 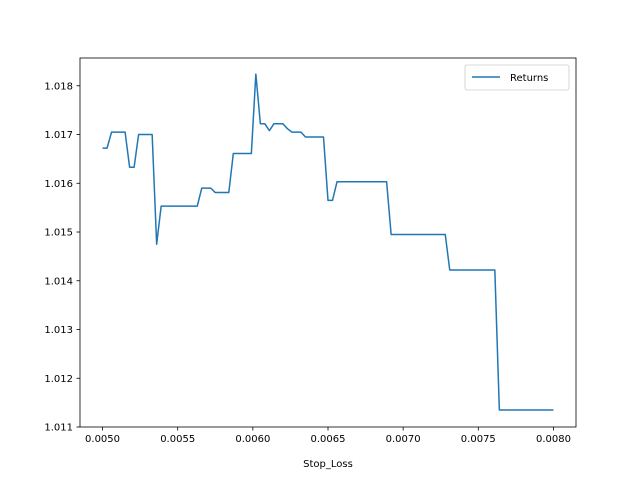 I want to click on x-axis-label: Stop_Loss, so click(x=328, y=464).